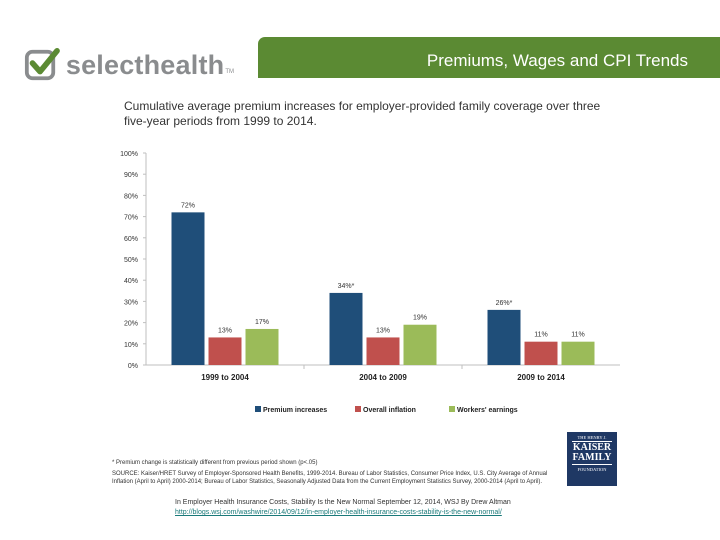 The height and width of the screenshot is (540, 720). What do you see at coordinates (129, 154) in the screenshot?
I see `y-tick-label: 100%` at bounding box center [129, 154].